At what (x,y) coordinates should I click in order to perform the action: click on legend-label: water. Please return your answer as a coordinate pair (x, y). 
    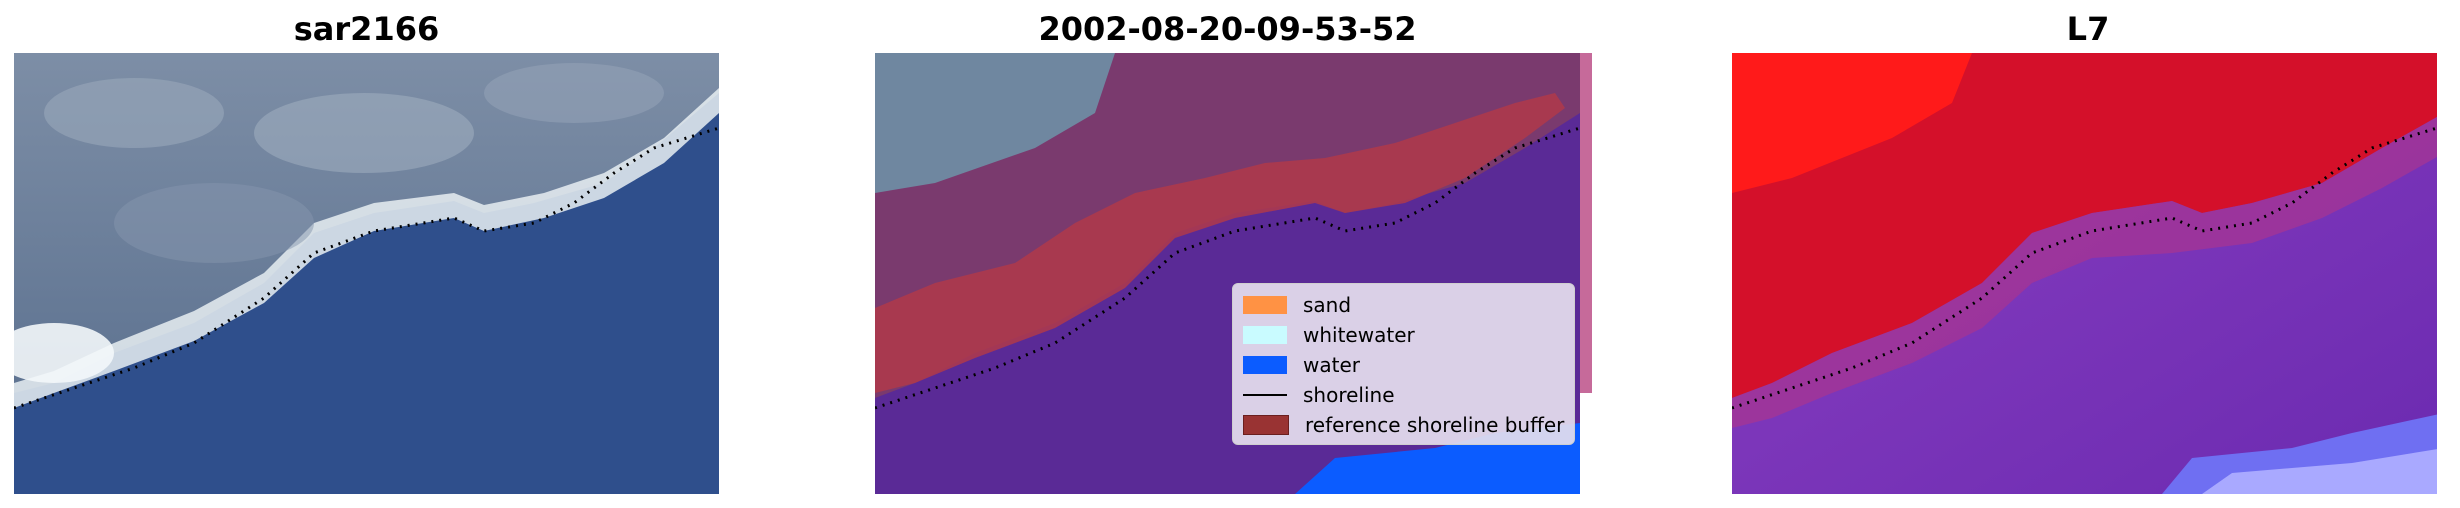
    Looking at the image, I should click on (1331, 365).